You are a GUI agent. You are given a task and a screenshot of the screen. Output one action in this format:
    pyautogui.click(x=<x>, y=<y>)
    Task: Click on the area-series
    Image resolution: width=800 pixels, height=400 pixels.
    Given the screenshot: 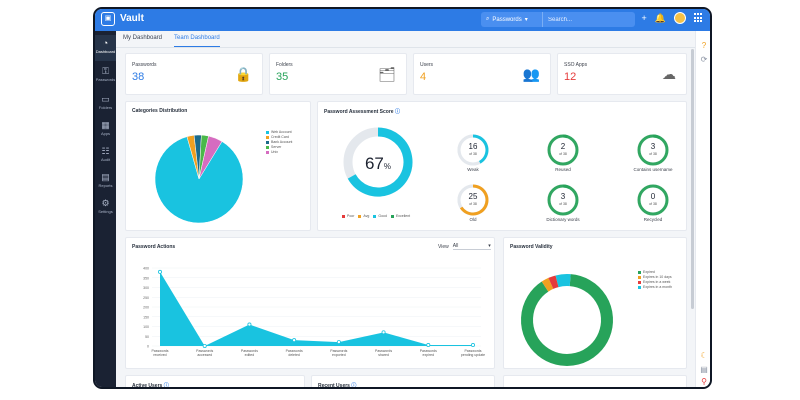 What is the action you would take?
    pyautogui.click(x=316, y=308)
    